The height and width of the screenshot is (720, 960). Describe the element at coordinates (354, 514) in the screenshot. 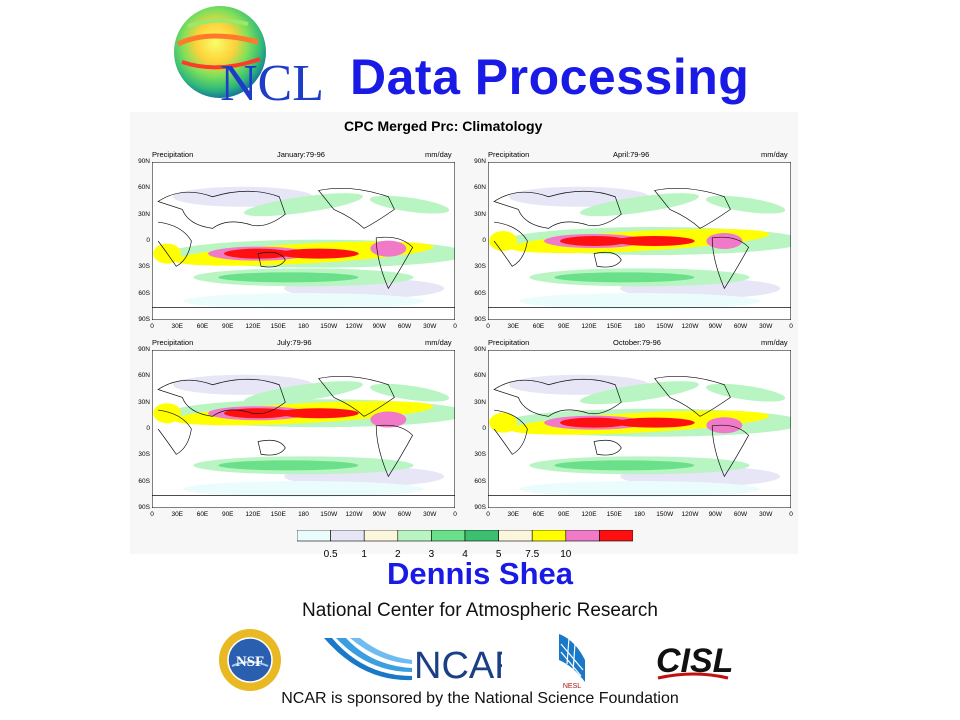

I see `lon-tick-label: 120W` at that location.